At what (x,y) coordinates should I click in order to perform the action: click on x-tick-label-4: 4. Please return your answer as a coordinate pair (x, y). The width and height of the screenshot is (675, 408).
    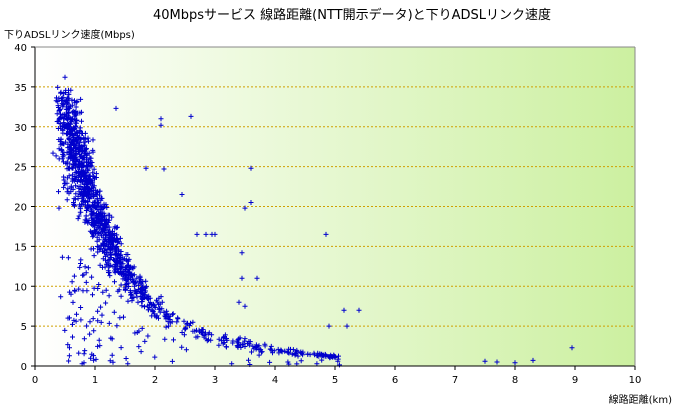
    Looking at the image, I should click on (275, 380).